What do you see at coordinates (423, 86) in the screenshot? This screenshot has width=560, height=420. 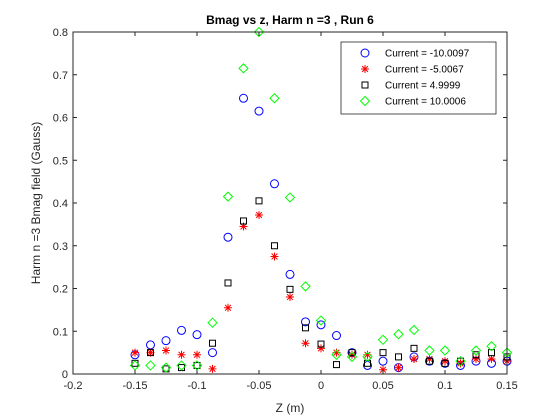 I see `legend-label: Current = 4.9999` at bounding box center [423, 86].